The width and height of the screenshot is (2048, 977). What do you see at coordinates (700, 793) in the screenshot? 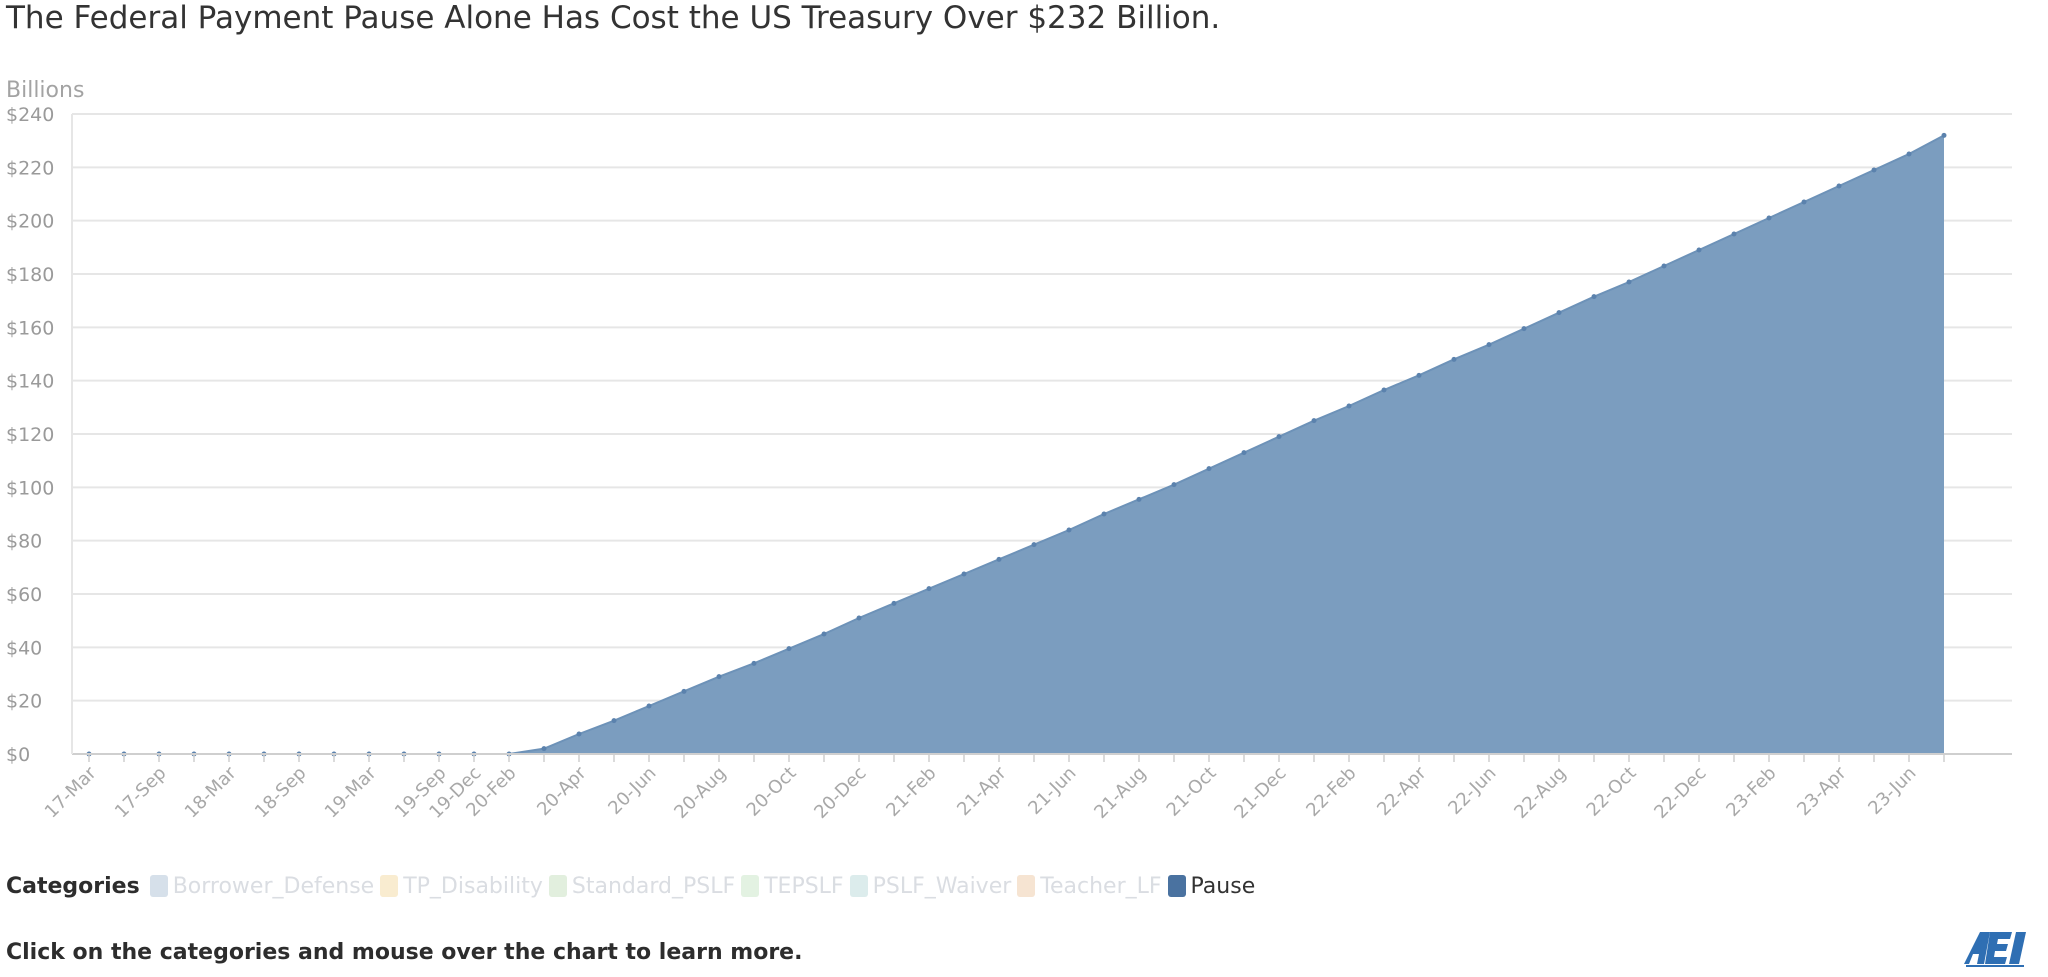
I see `x-tick-label: 20-Aug` at bounding box center [700, 793].